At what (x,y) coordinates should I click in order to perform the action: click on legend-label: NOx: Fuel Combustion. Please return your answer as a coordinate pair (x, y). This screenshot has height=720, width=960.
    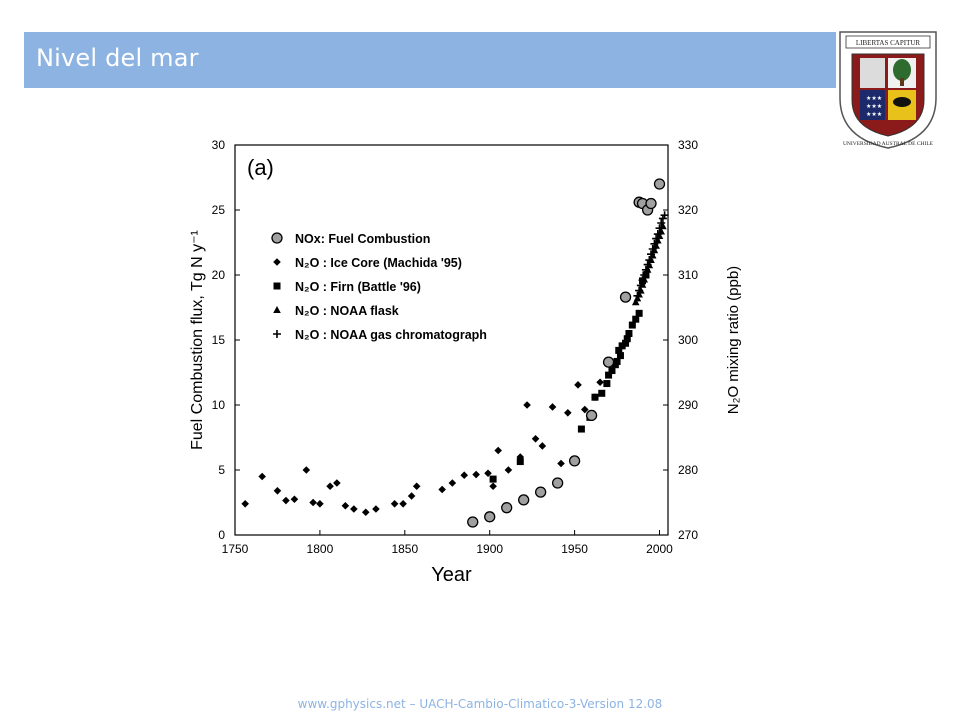
    Looking at the image, I should click on (362, 239).